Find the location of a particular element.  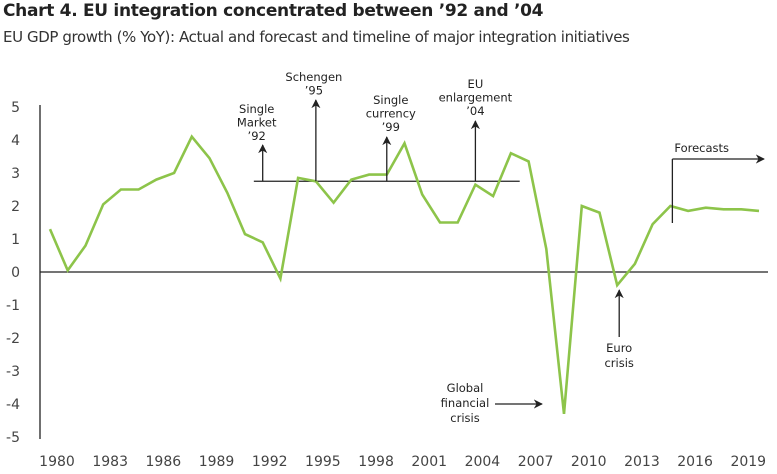

annotation-label: currency is located at coordinates (391, 114).